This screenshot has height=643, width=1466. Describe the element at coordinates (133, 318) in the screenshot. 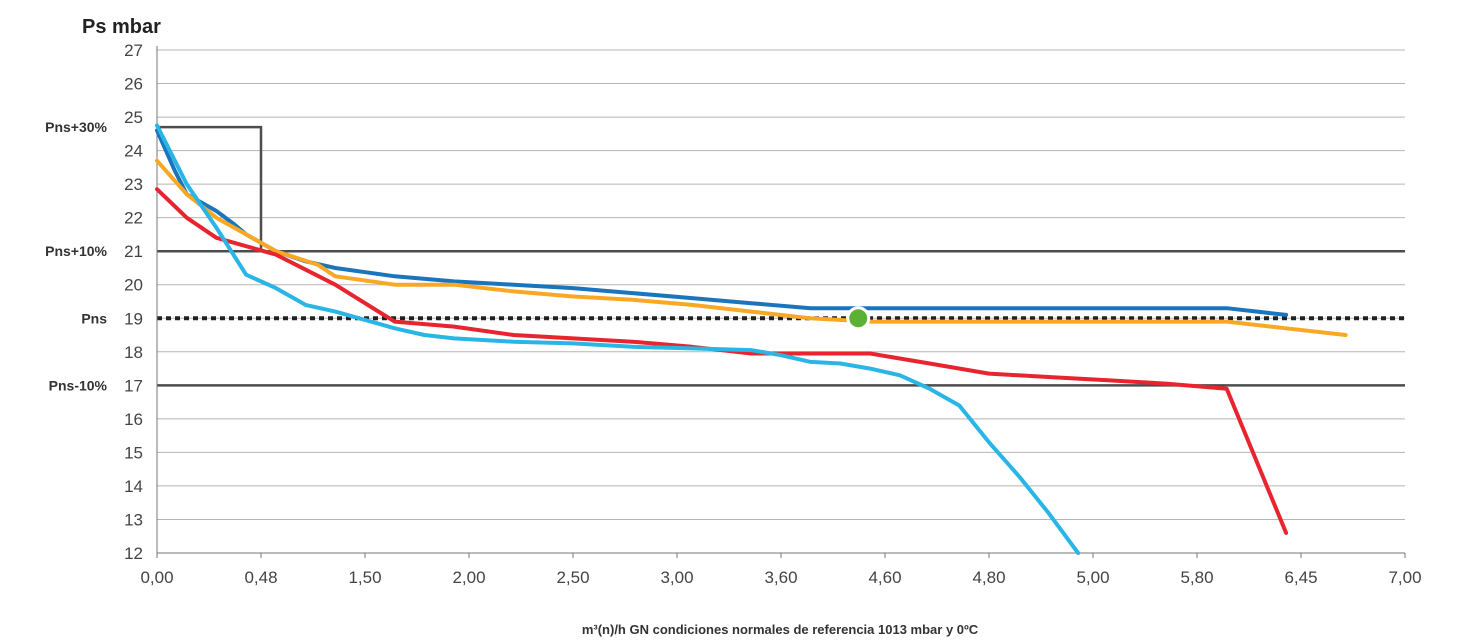

I see `y-tick-label: 19` at that location.